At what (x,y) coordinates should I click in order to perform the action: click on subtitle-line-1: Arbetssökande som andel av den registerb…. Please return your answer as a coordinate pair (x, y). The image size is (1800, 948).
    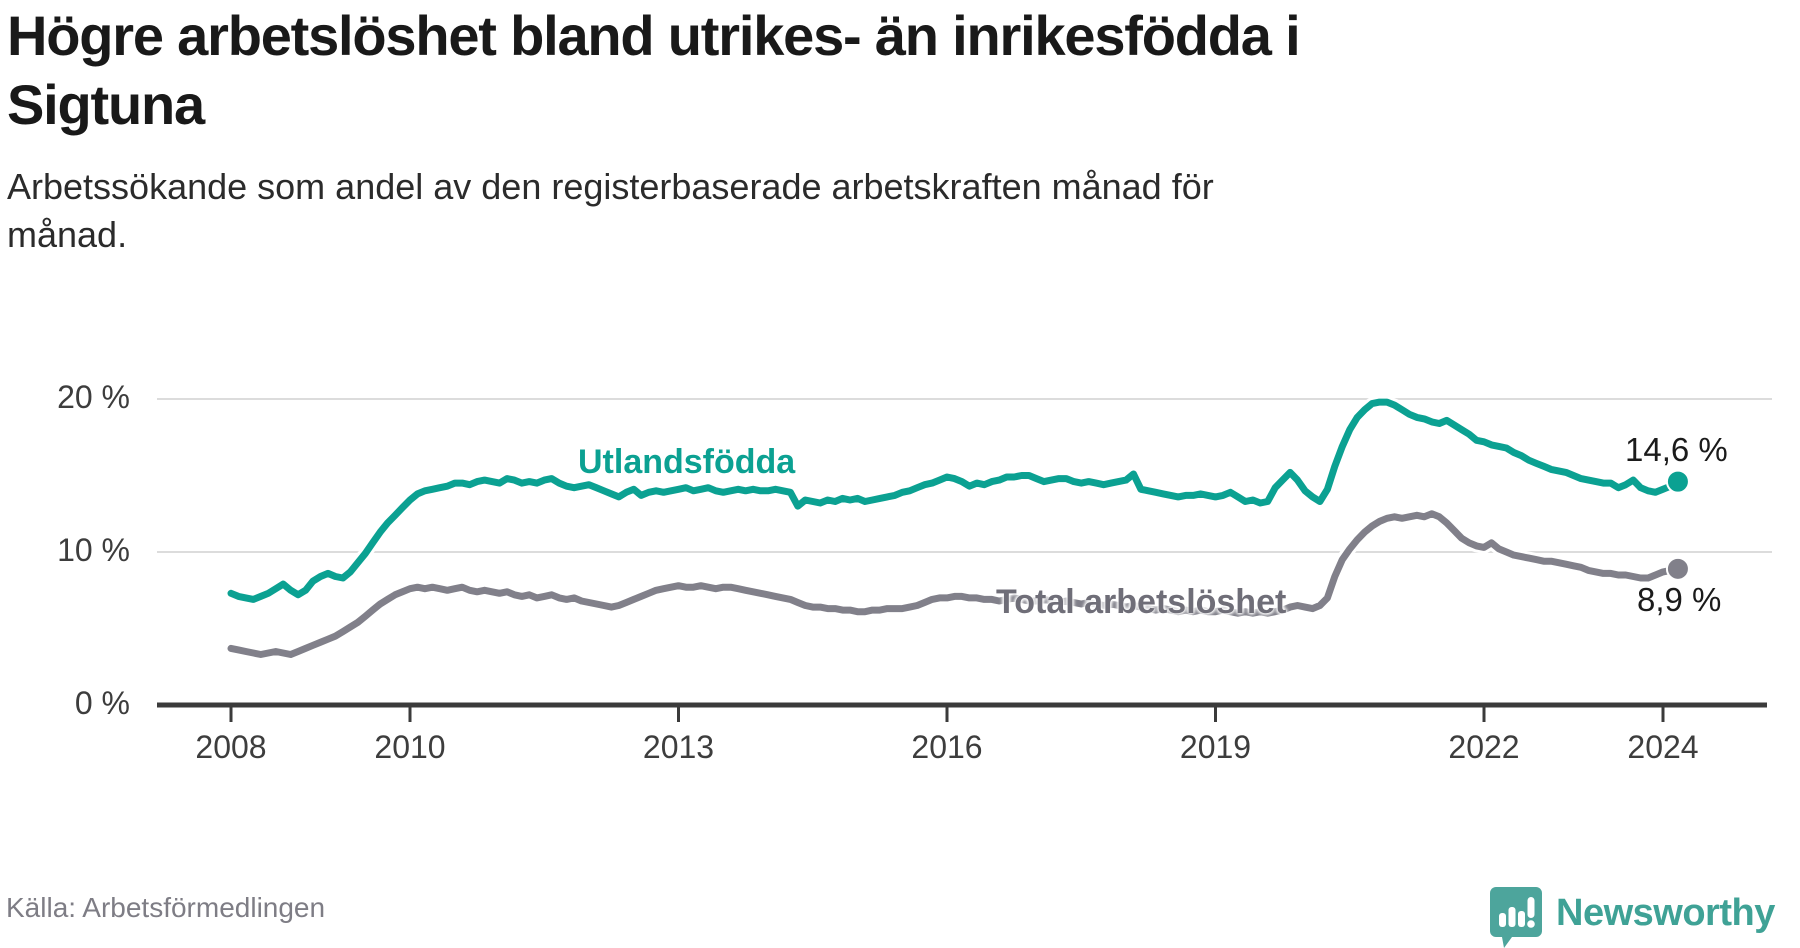
    Looking at the image, I should click on (610, 186).